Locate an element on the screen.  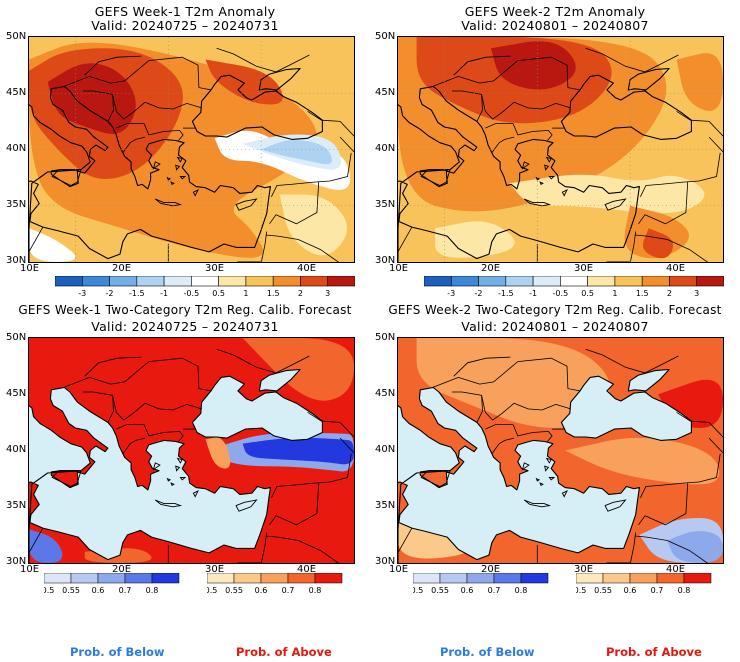
colorbar-tick-label: 0.6 is located at coordinates (630, 590).